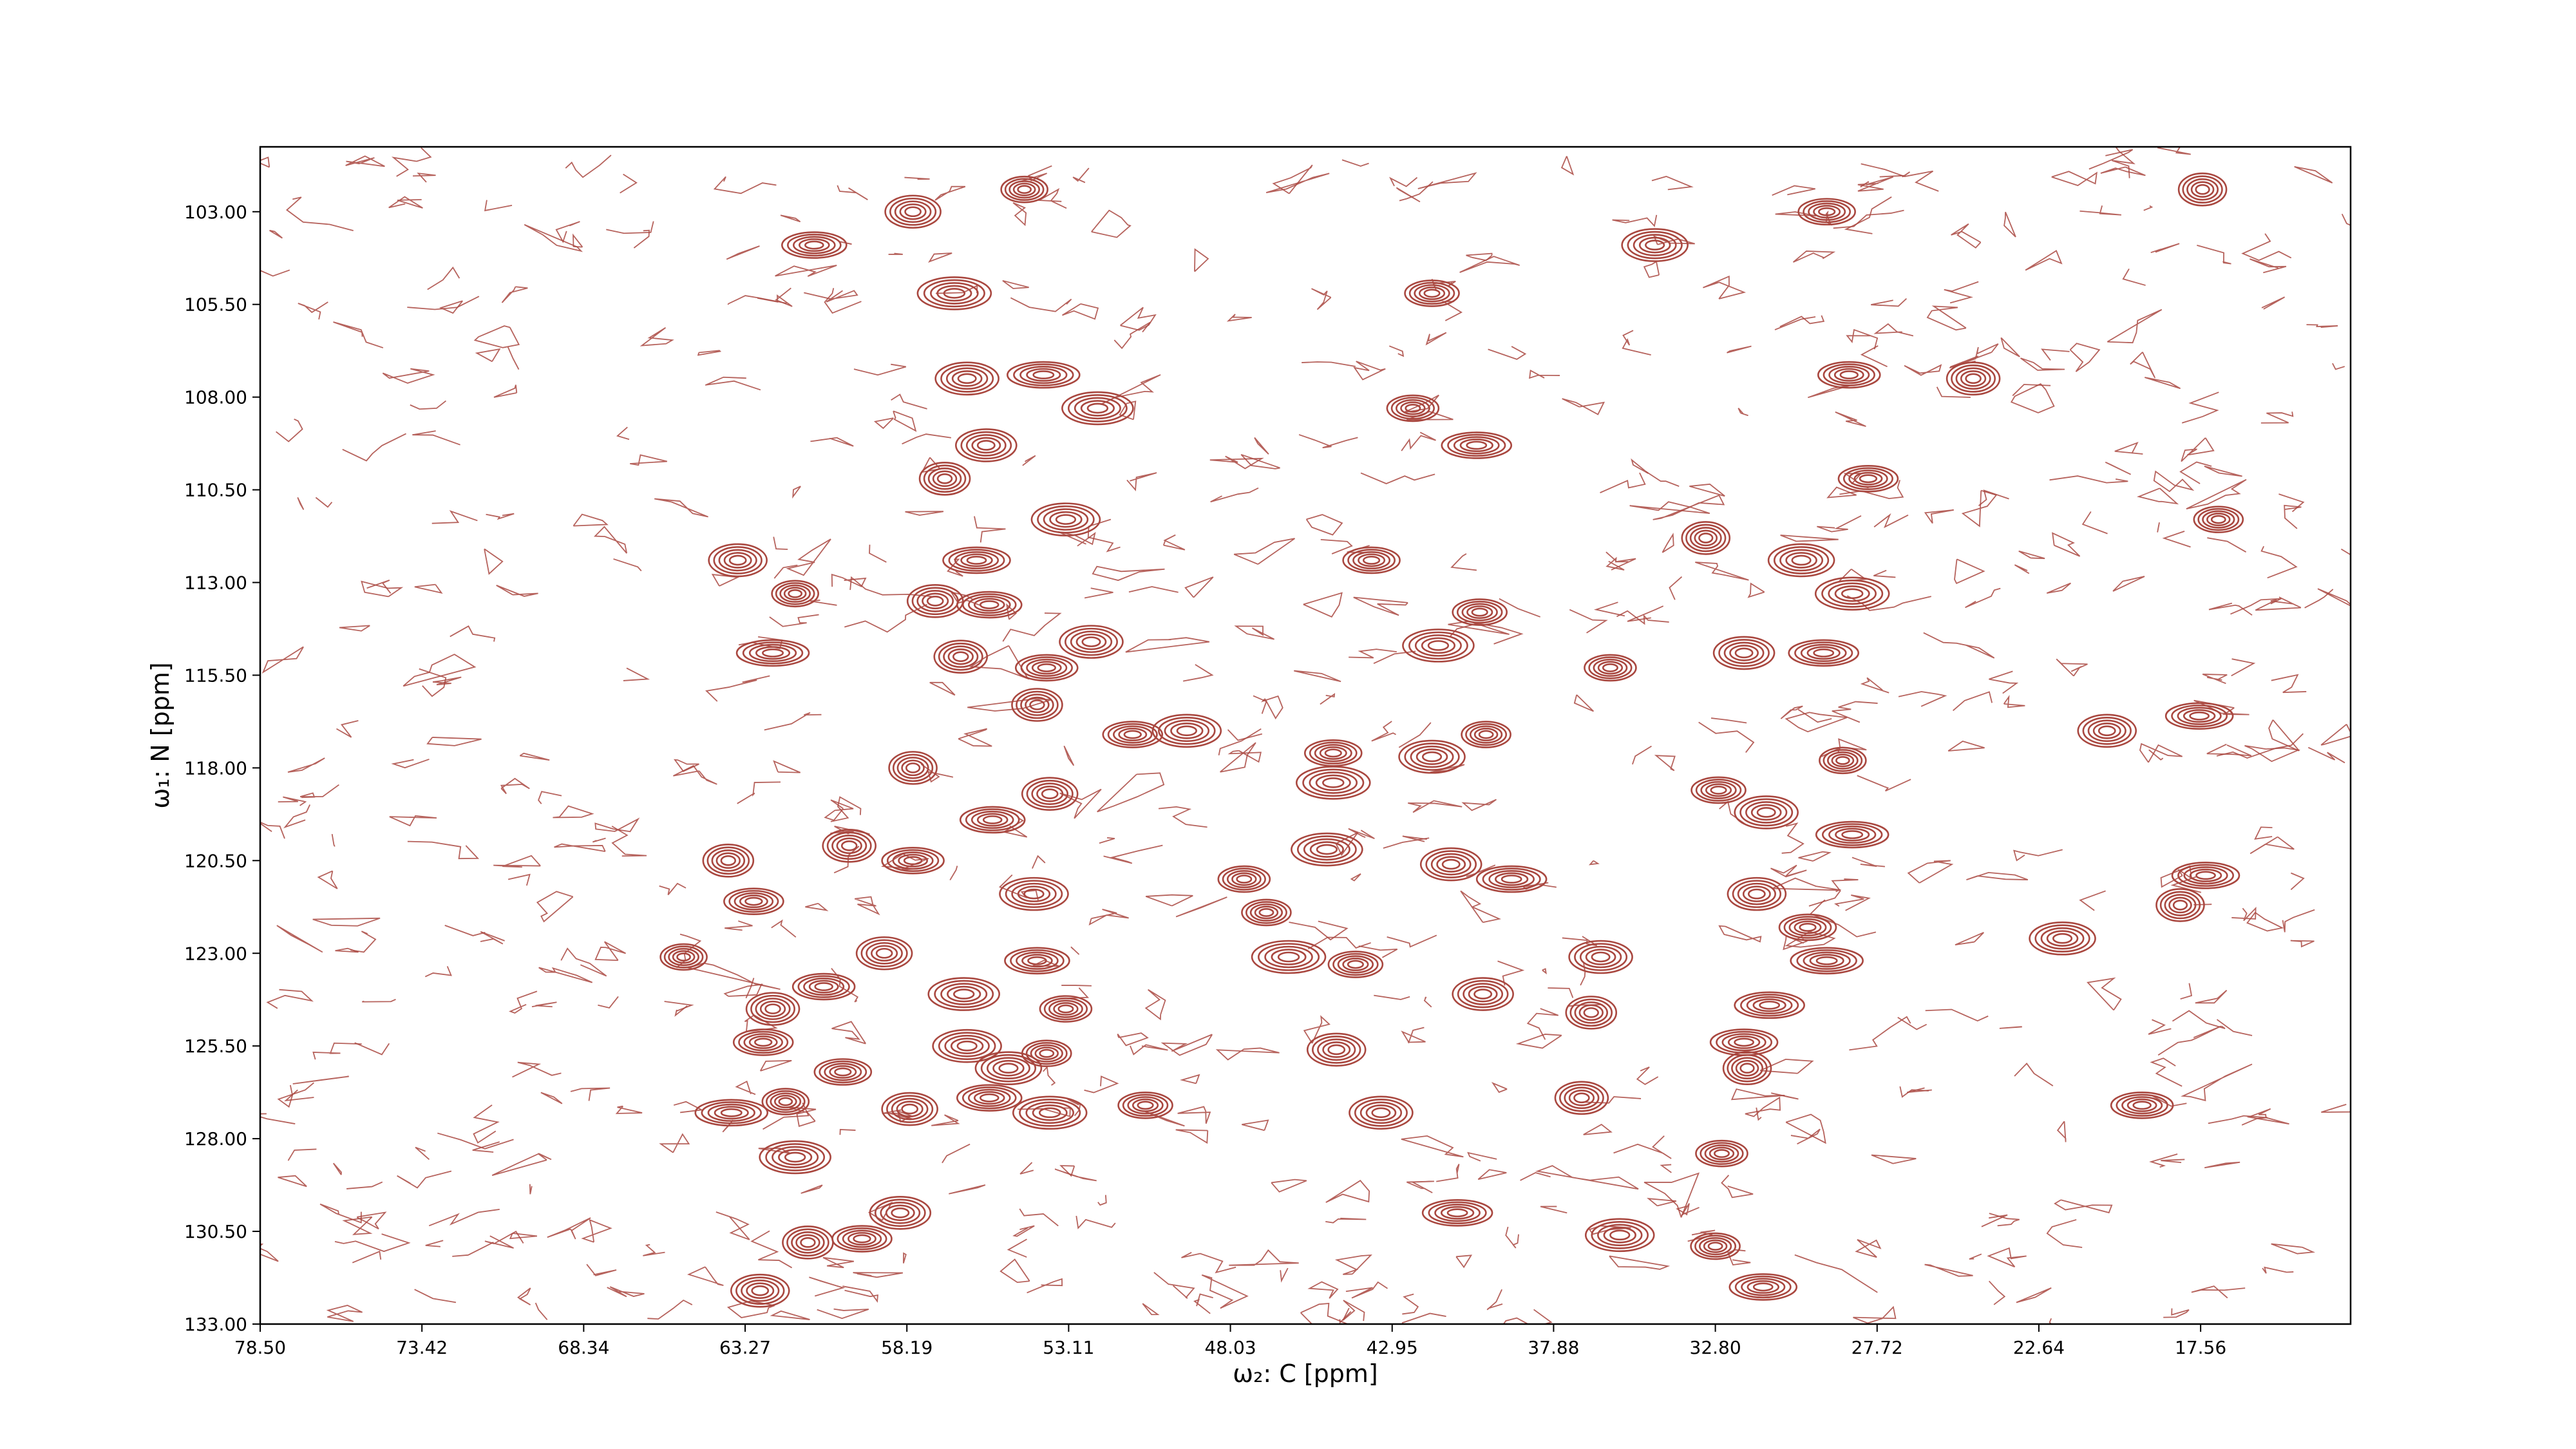  What do you see at coordinates (215, 676) in the screenshot?
I see `y-tick-label: 115.50` at bounding box center [215, 676].